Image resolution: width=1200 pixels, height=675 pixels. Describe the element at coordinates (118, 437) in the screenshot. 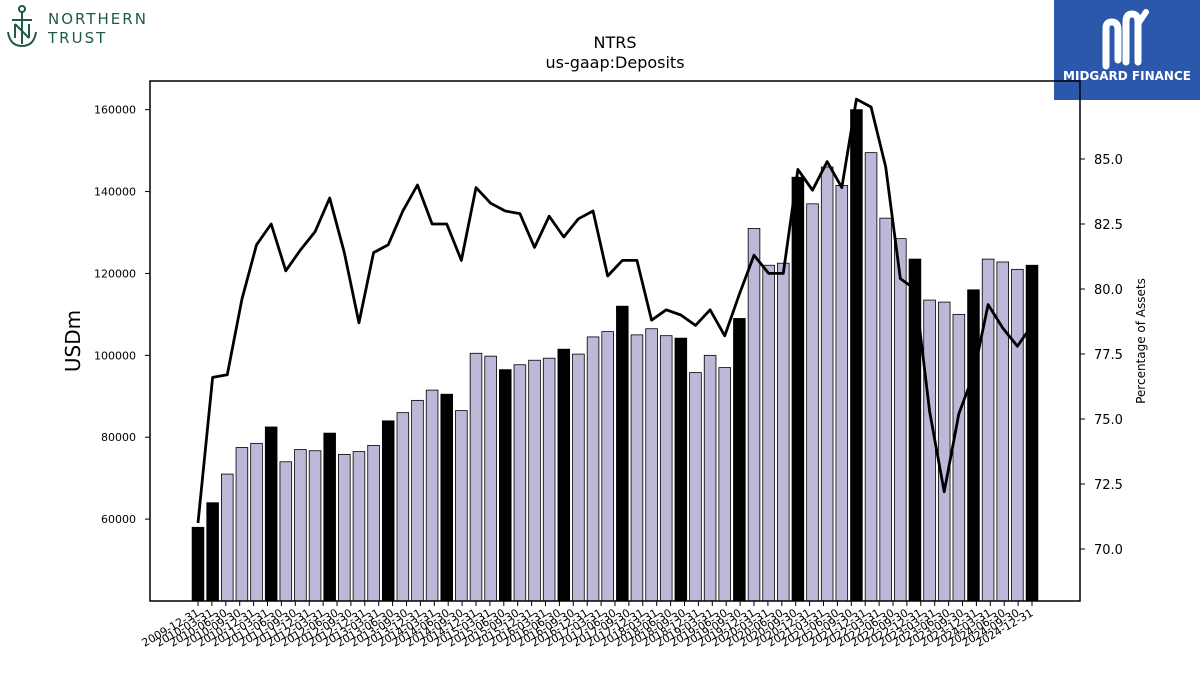

I see `y-tick-label: 80000` at that location.